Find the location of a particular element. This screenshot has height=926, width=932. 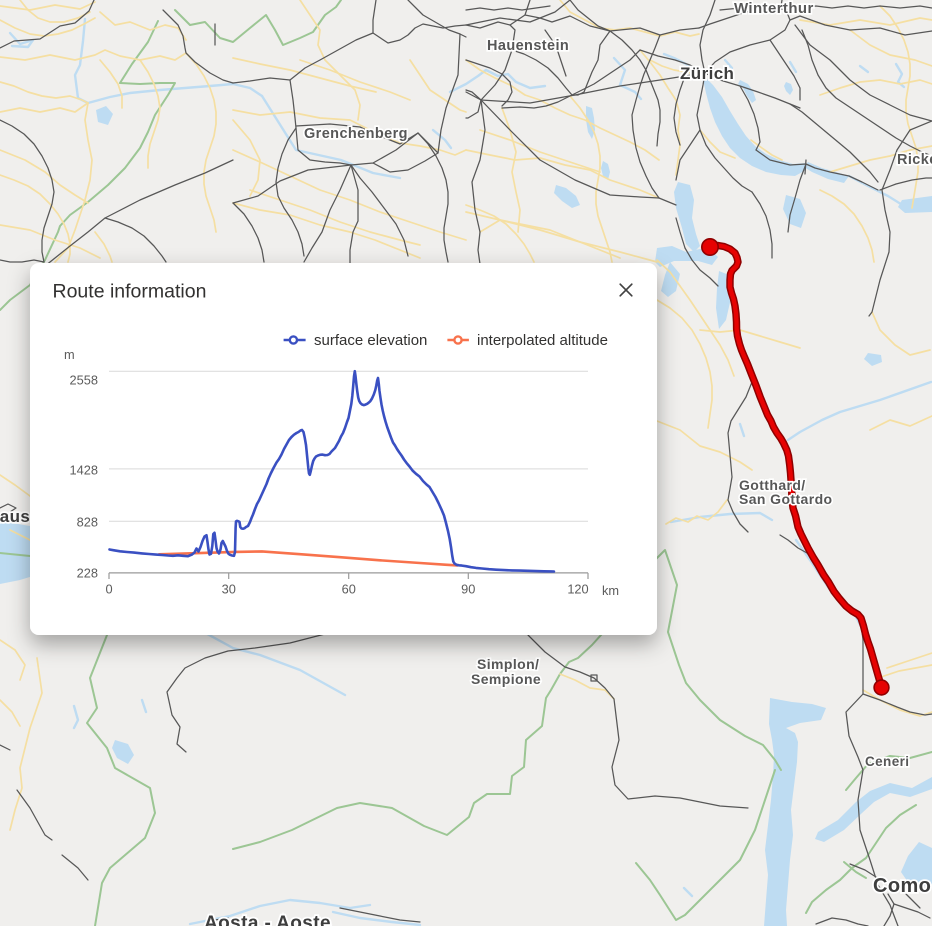

svg-text: Ceneri is located at coordinates (887, 761).